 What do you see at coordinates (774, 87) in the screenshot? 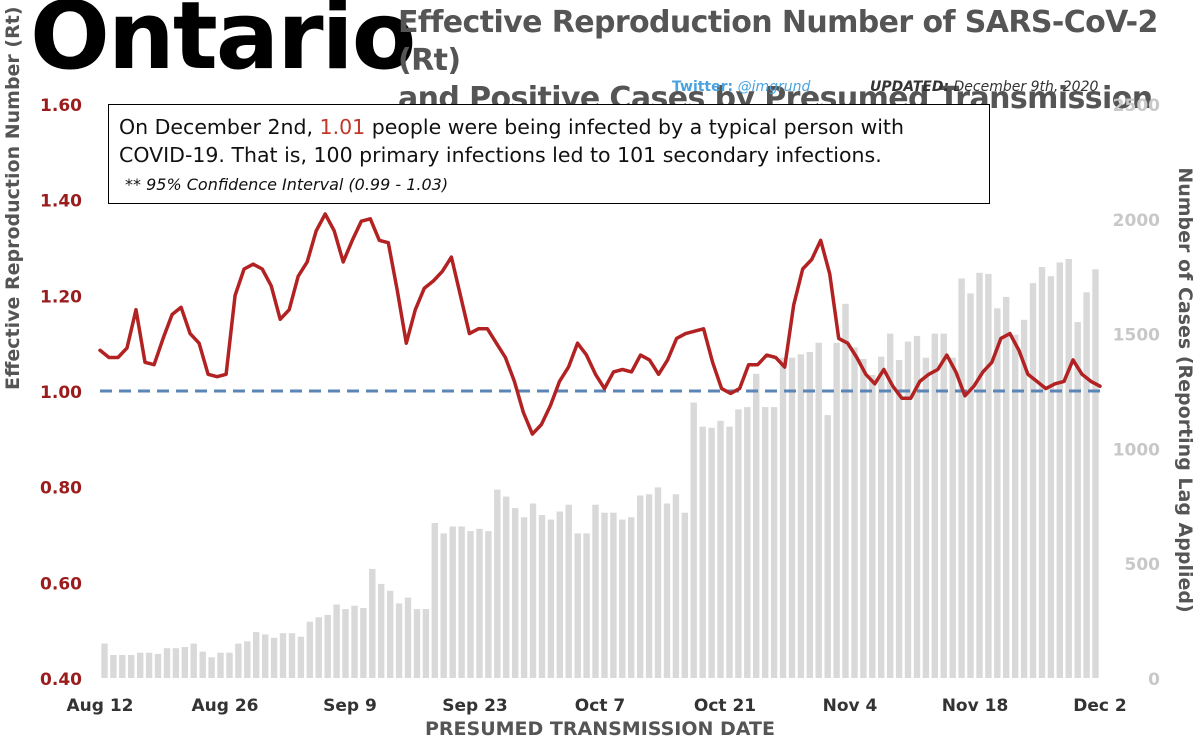
I see `twitter-handle: @imgrund` at bounding box center [774, 87].